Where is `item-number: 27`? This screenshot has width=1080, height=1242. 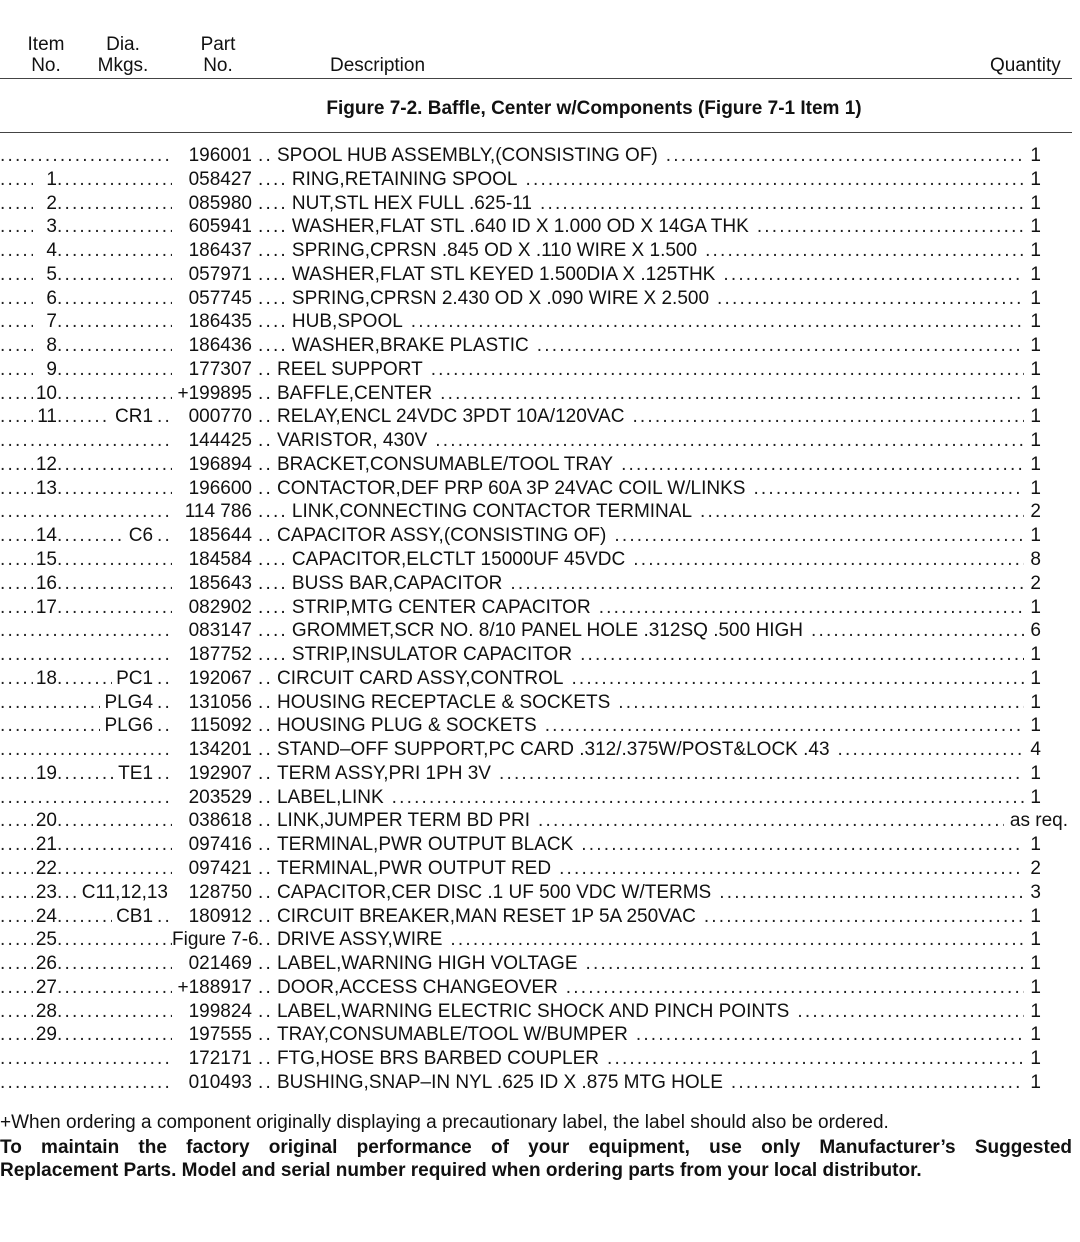 item-number: 27 is located at coordinates (46, 987).